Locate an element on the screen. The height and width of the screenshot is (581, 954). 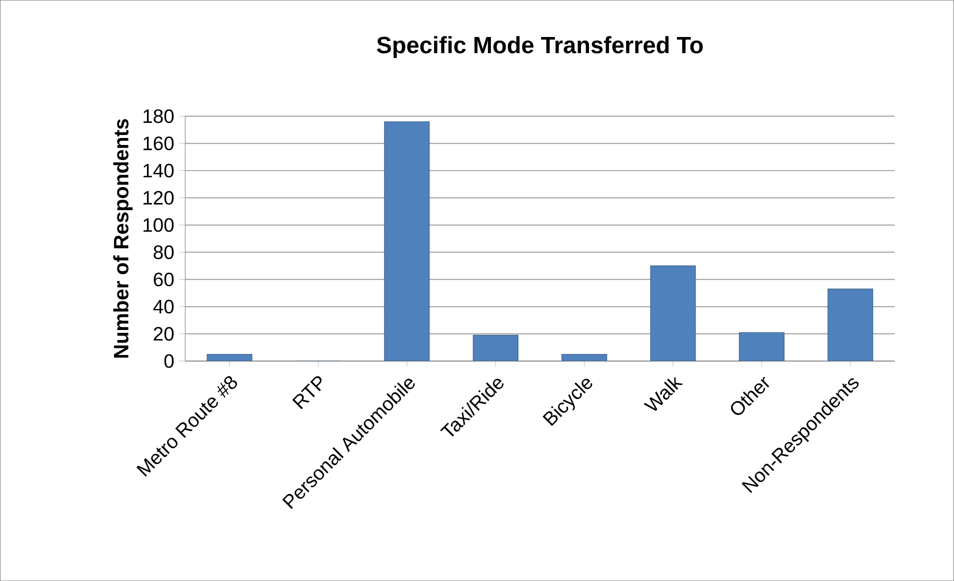
y-tick-label: 60 is located at coordinates (164, 279).